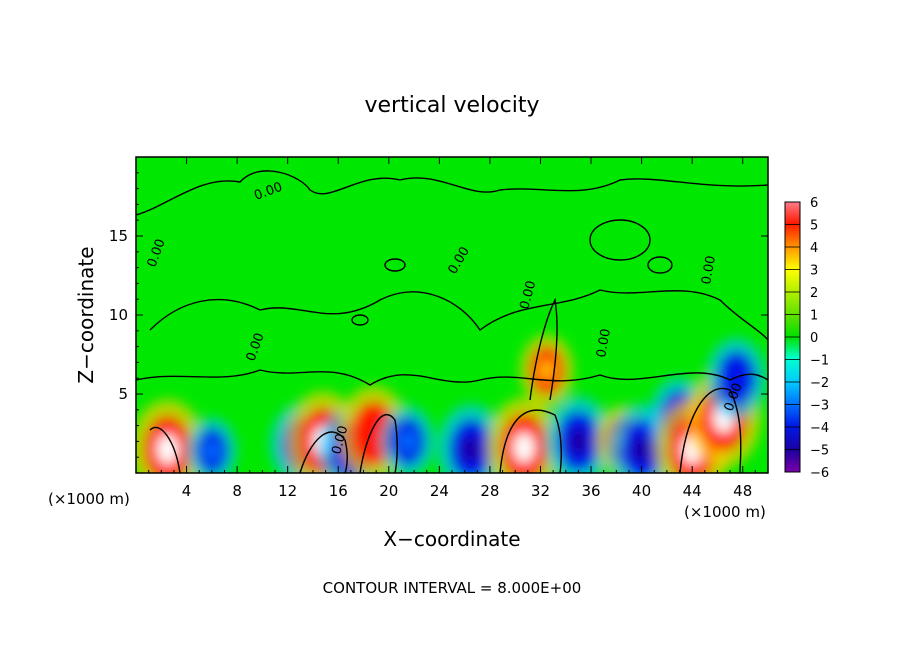  Describe the element at coordinates (590, 491) in the screenshot. I see `x-tick-label: 36` at that location.